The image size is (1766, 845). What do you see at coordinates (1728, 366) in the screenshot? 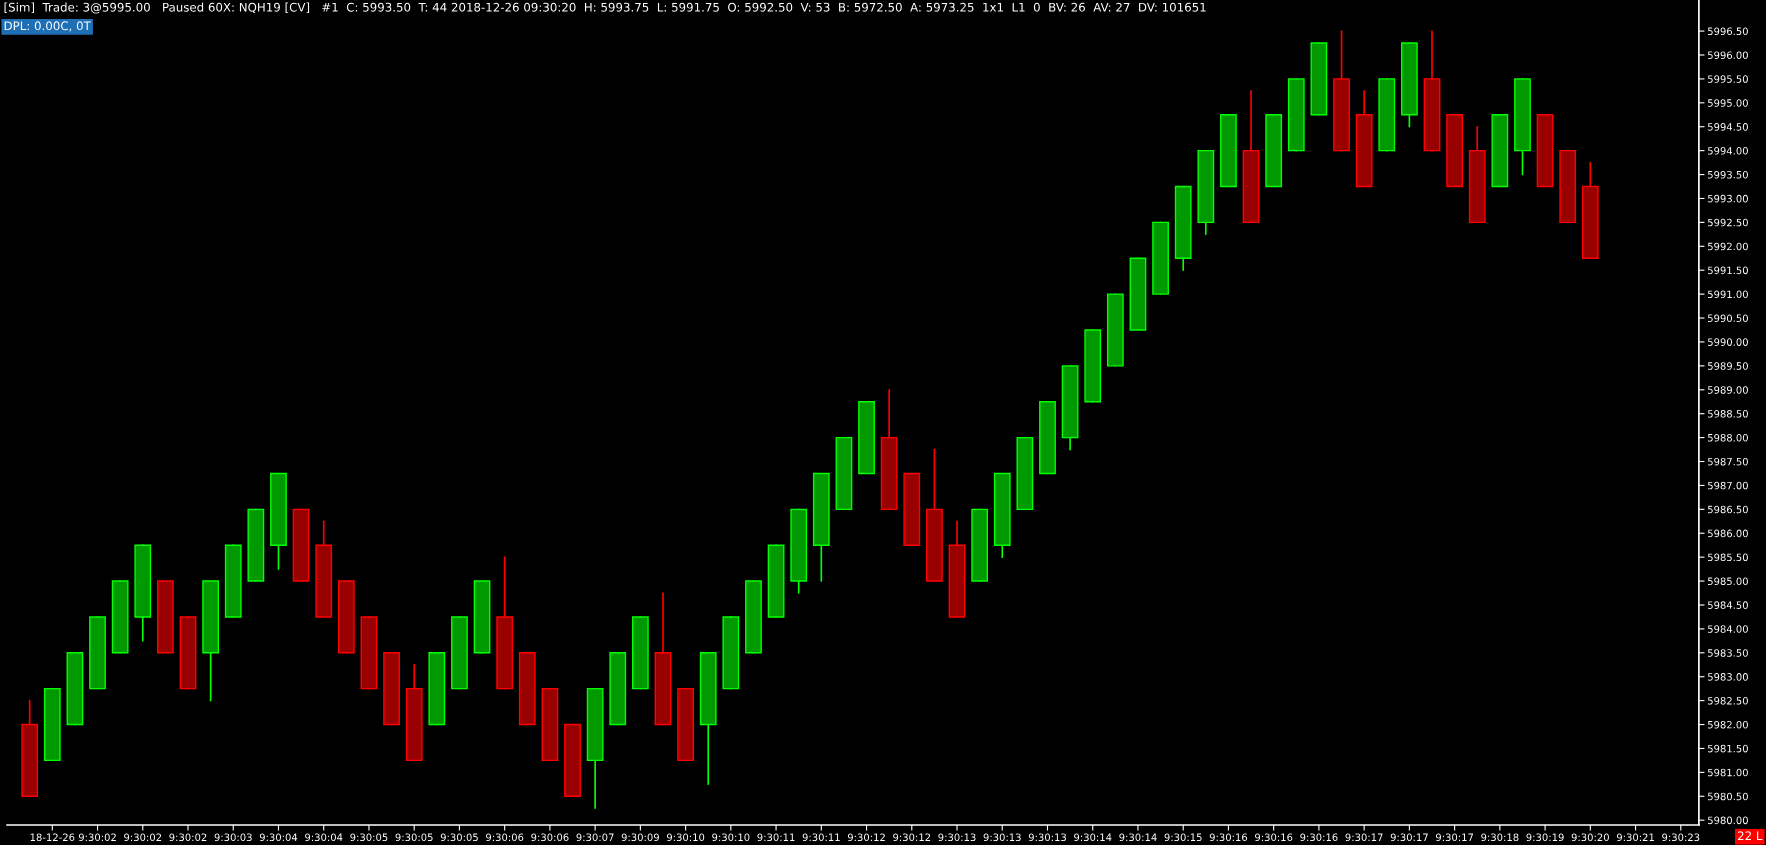
I see `y-tick-label: 5989.50` at bounding box center [1728, 366].